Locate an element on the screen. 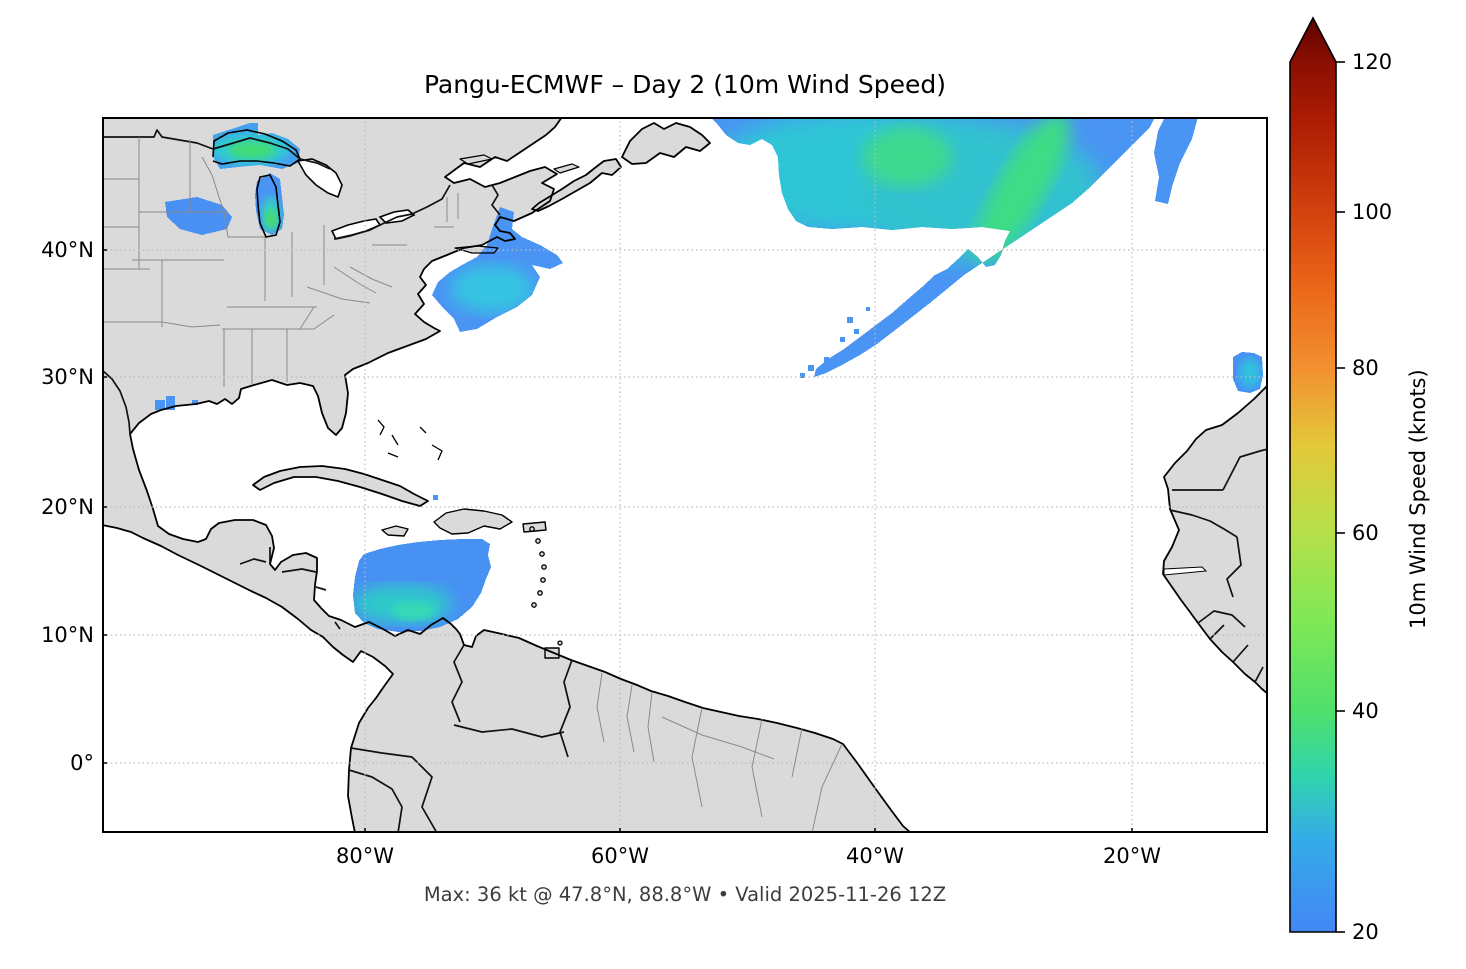  lon-tick-label: 40°W is located at coordinates (875, 856).